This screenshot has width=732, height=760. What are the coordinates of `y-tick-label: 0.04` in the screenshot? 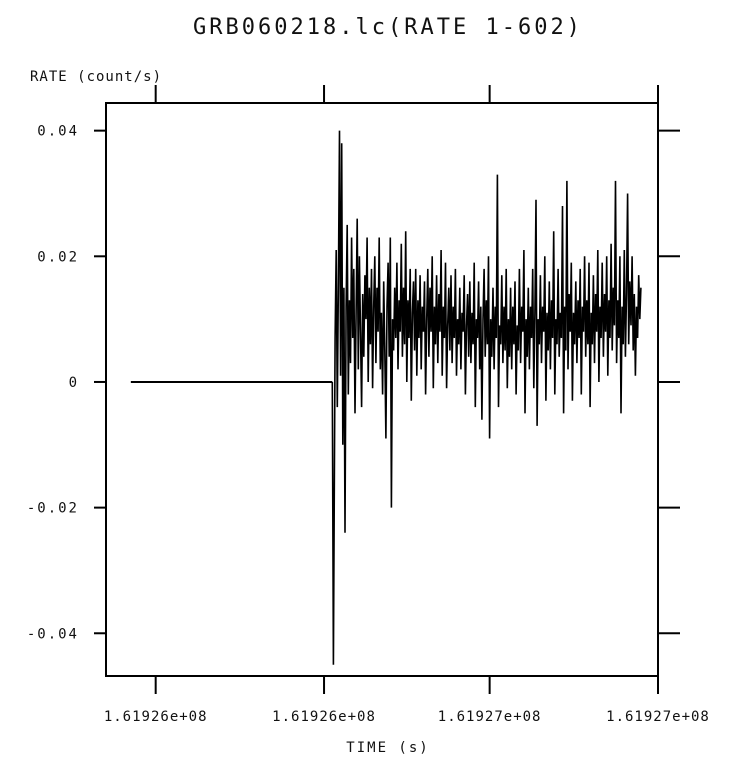 It's located at (58, 132).